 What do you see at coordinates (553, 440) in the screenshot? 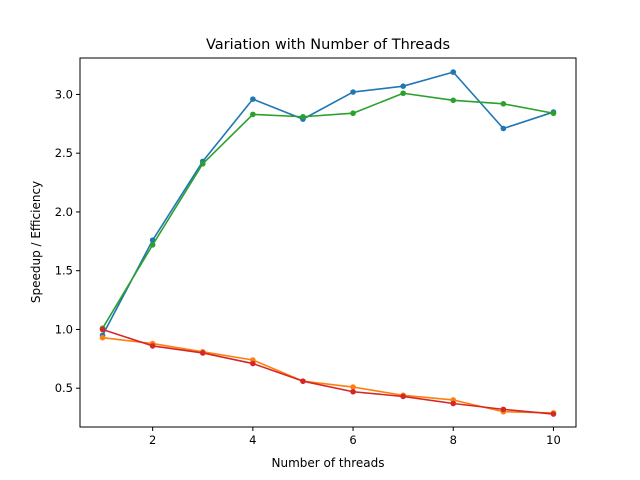
I see `x-tick-label: 10` at bounding box center [553, 440].